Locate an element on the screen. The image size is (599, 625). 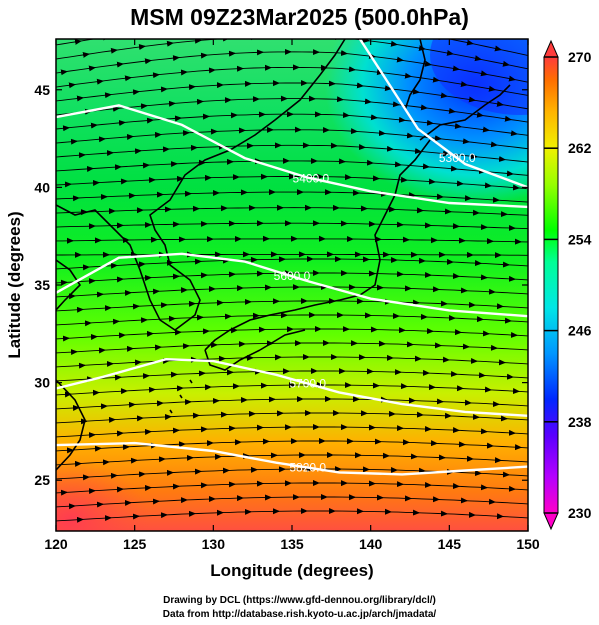
x-tick-label: 150 is located at coordinates (528, 544).